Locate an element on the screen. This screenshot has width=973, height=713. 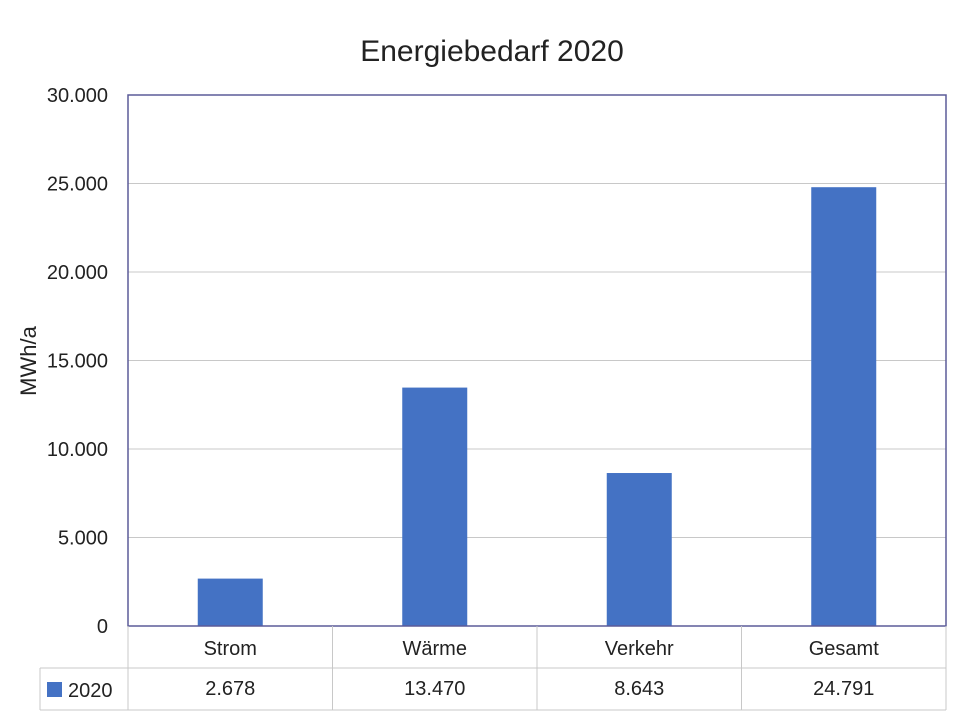
category-label: Gesamt is located at coordinates (844, 649).